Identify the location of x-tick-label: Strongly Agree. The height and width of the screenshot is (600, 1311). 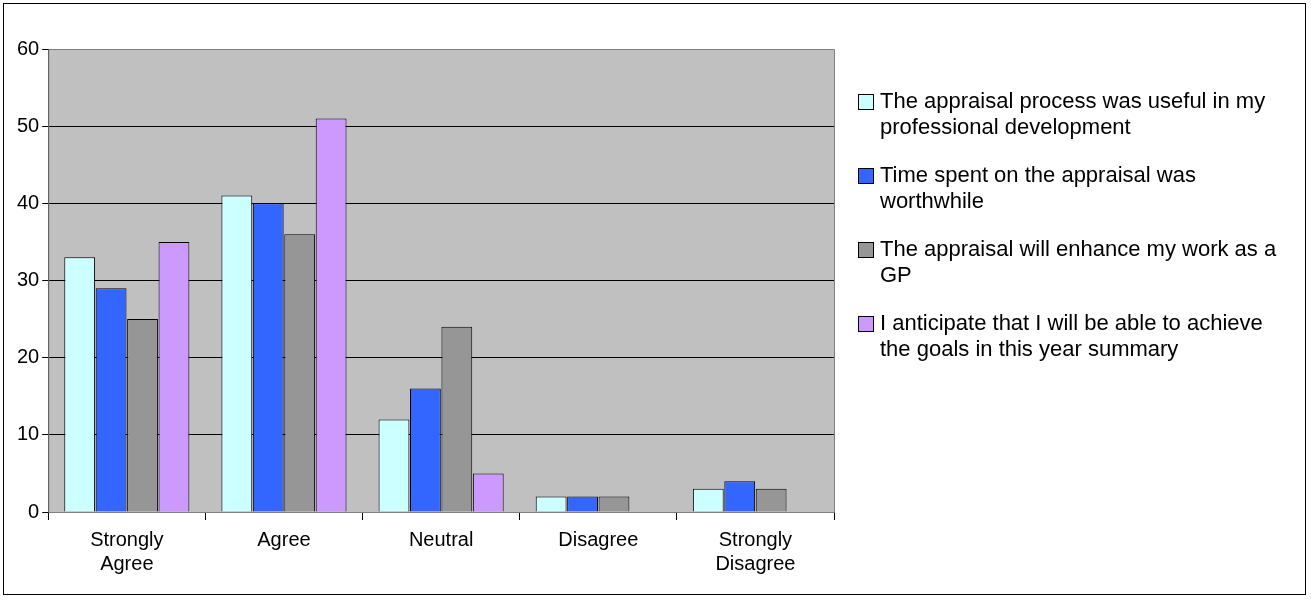
(127, 550).